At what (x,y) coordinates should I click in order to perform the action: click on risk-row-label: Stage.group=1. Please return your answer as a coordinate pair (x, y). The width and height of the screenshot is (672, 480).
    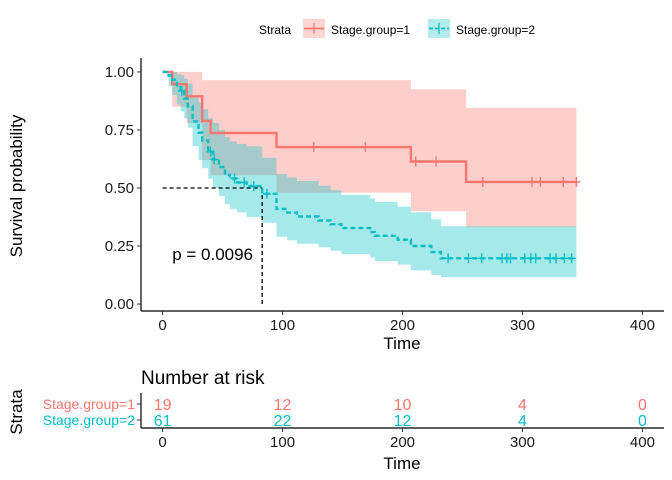
    Looking at the image, I should click on (89, 404).